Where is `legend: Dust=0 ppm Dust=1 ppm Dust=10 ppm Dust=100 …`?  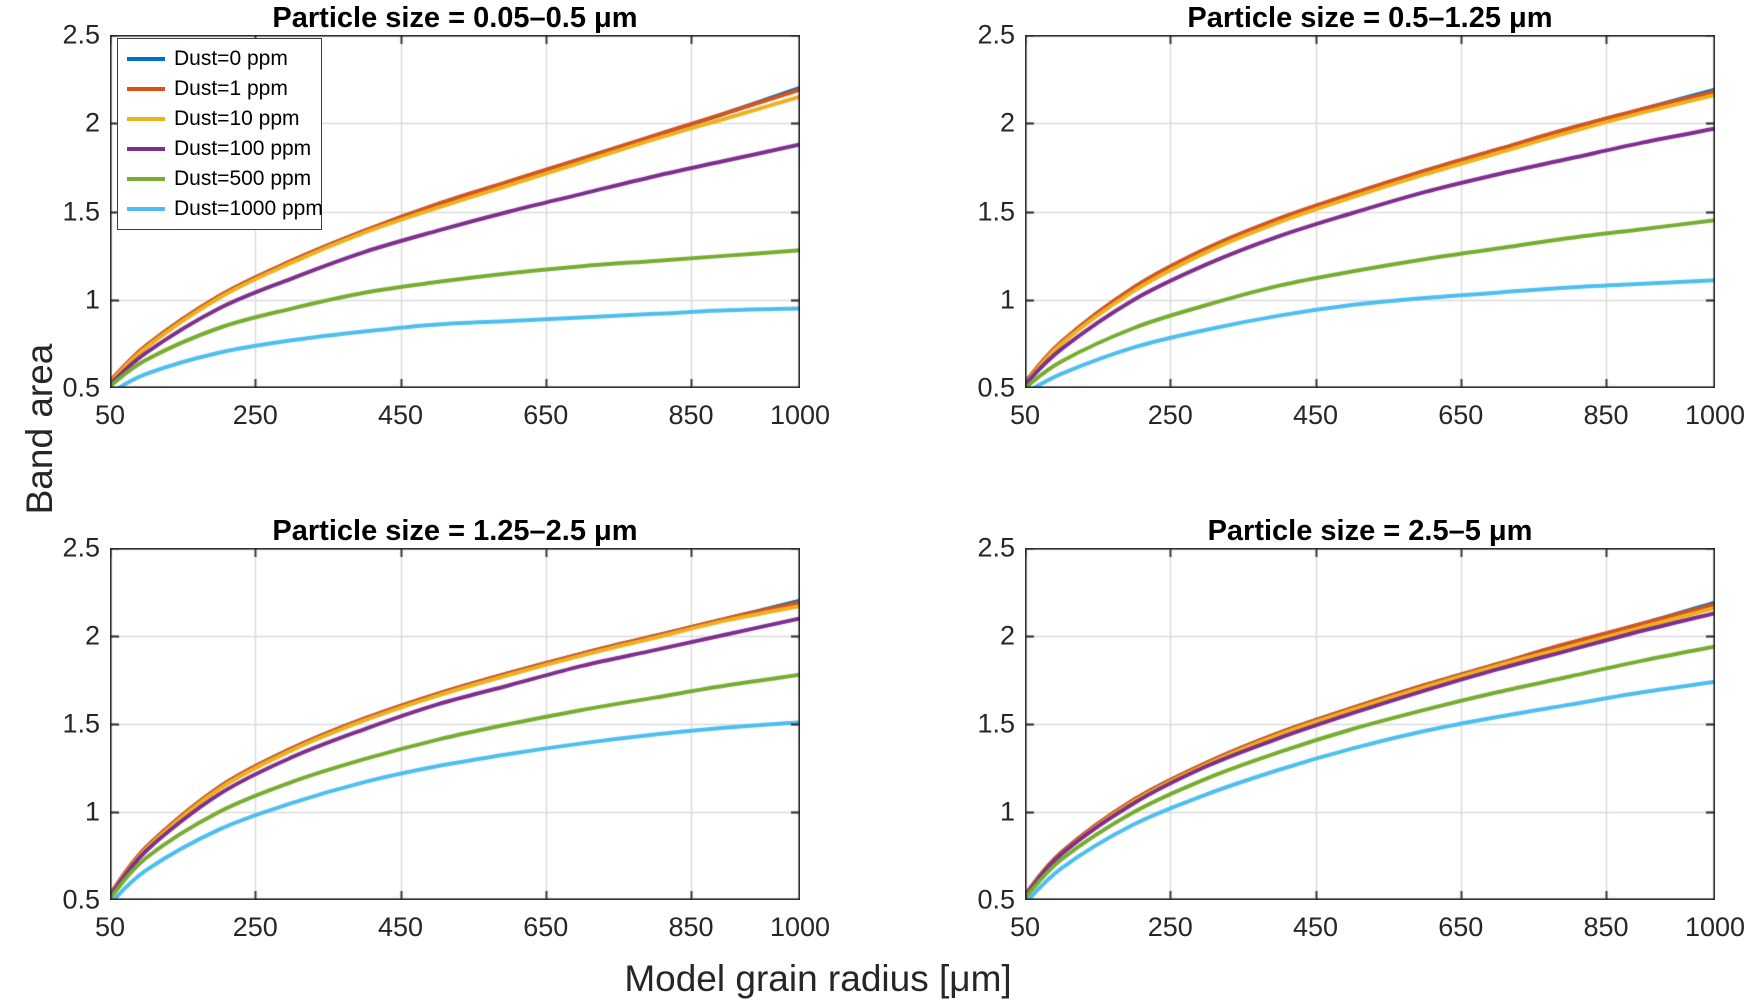
legend: Dust=0 ppm Dust=1 ppm Dust=10 ppm Dust=100 … is located at coordinates (220, 134).